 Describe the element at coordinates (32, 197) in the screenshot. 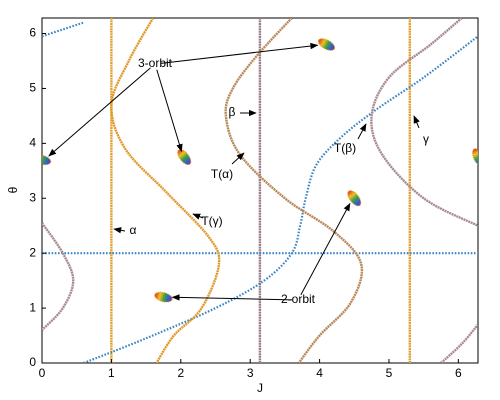

I see `y-tick-label: 3` at that location.